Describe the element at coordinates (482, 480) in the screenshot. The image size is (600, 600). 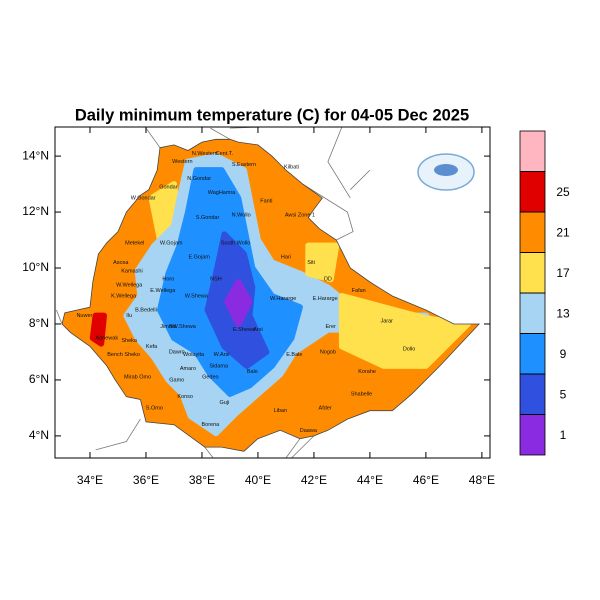
I see `x-tick-label: 48°E` at that location.